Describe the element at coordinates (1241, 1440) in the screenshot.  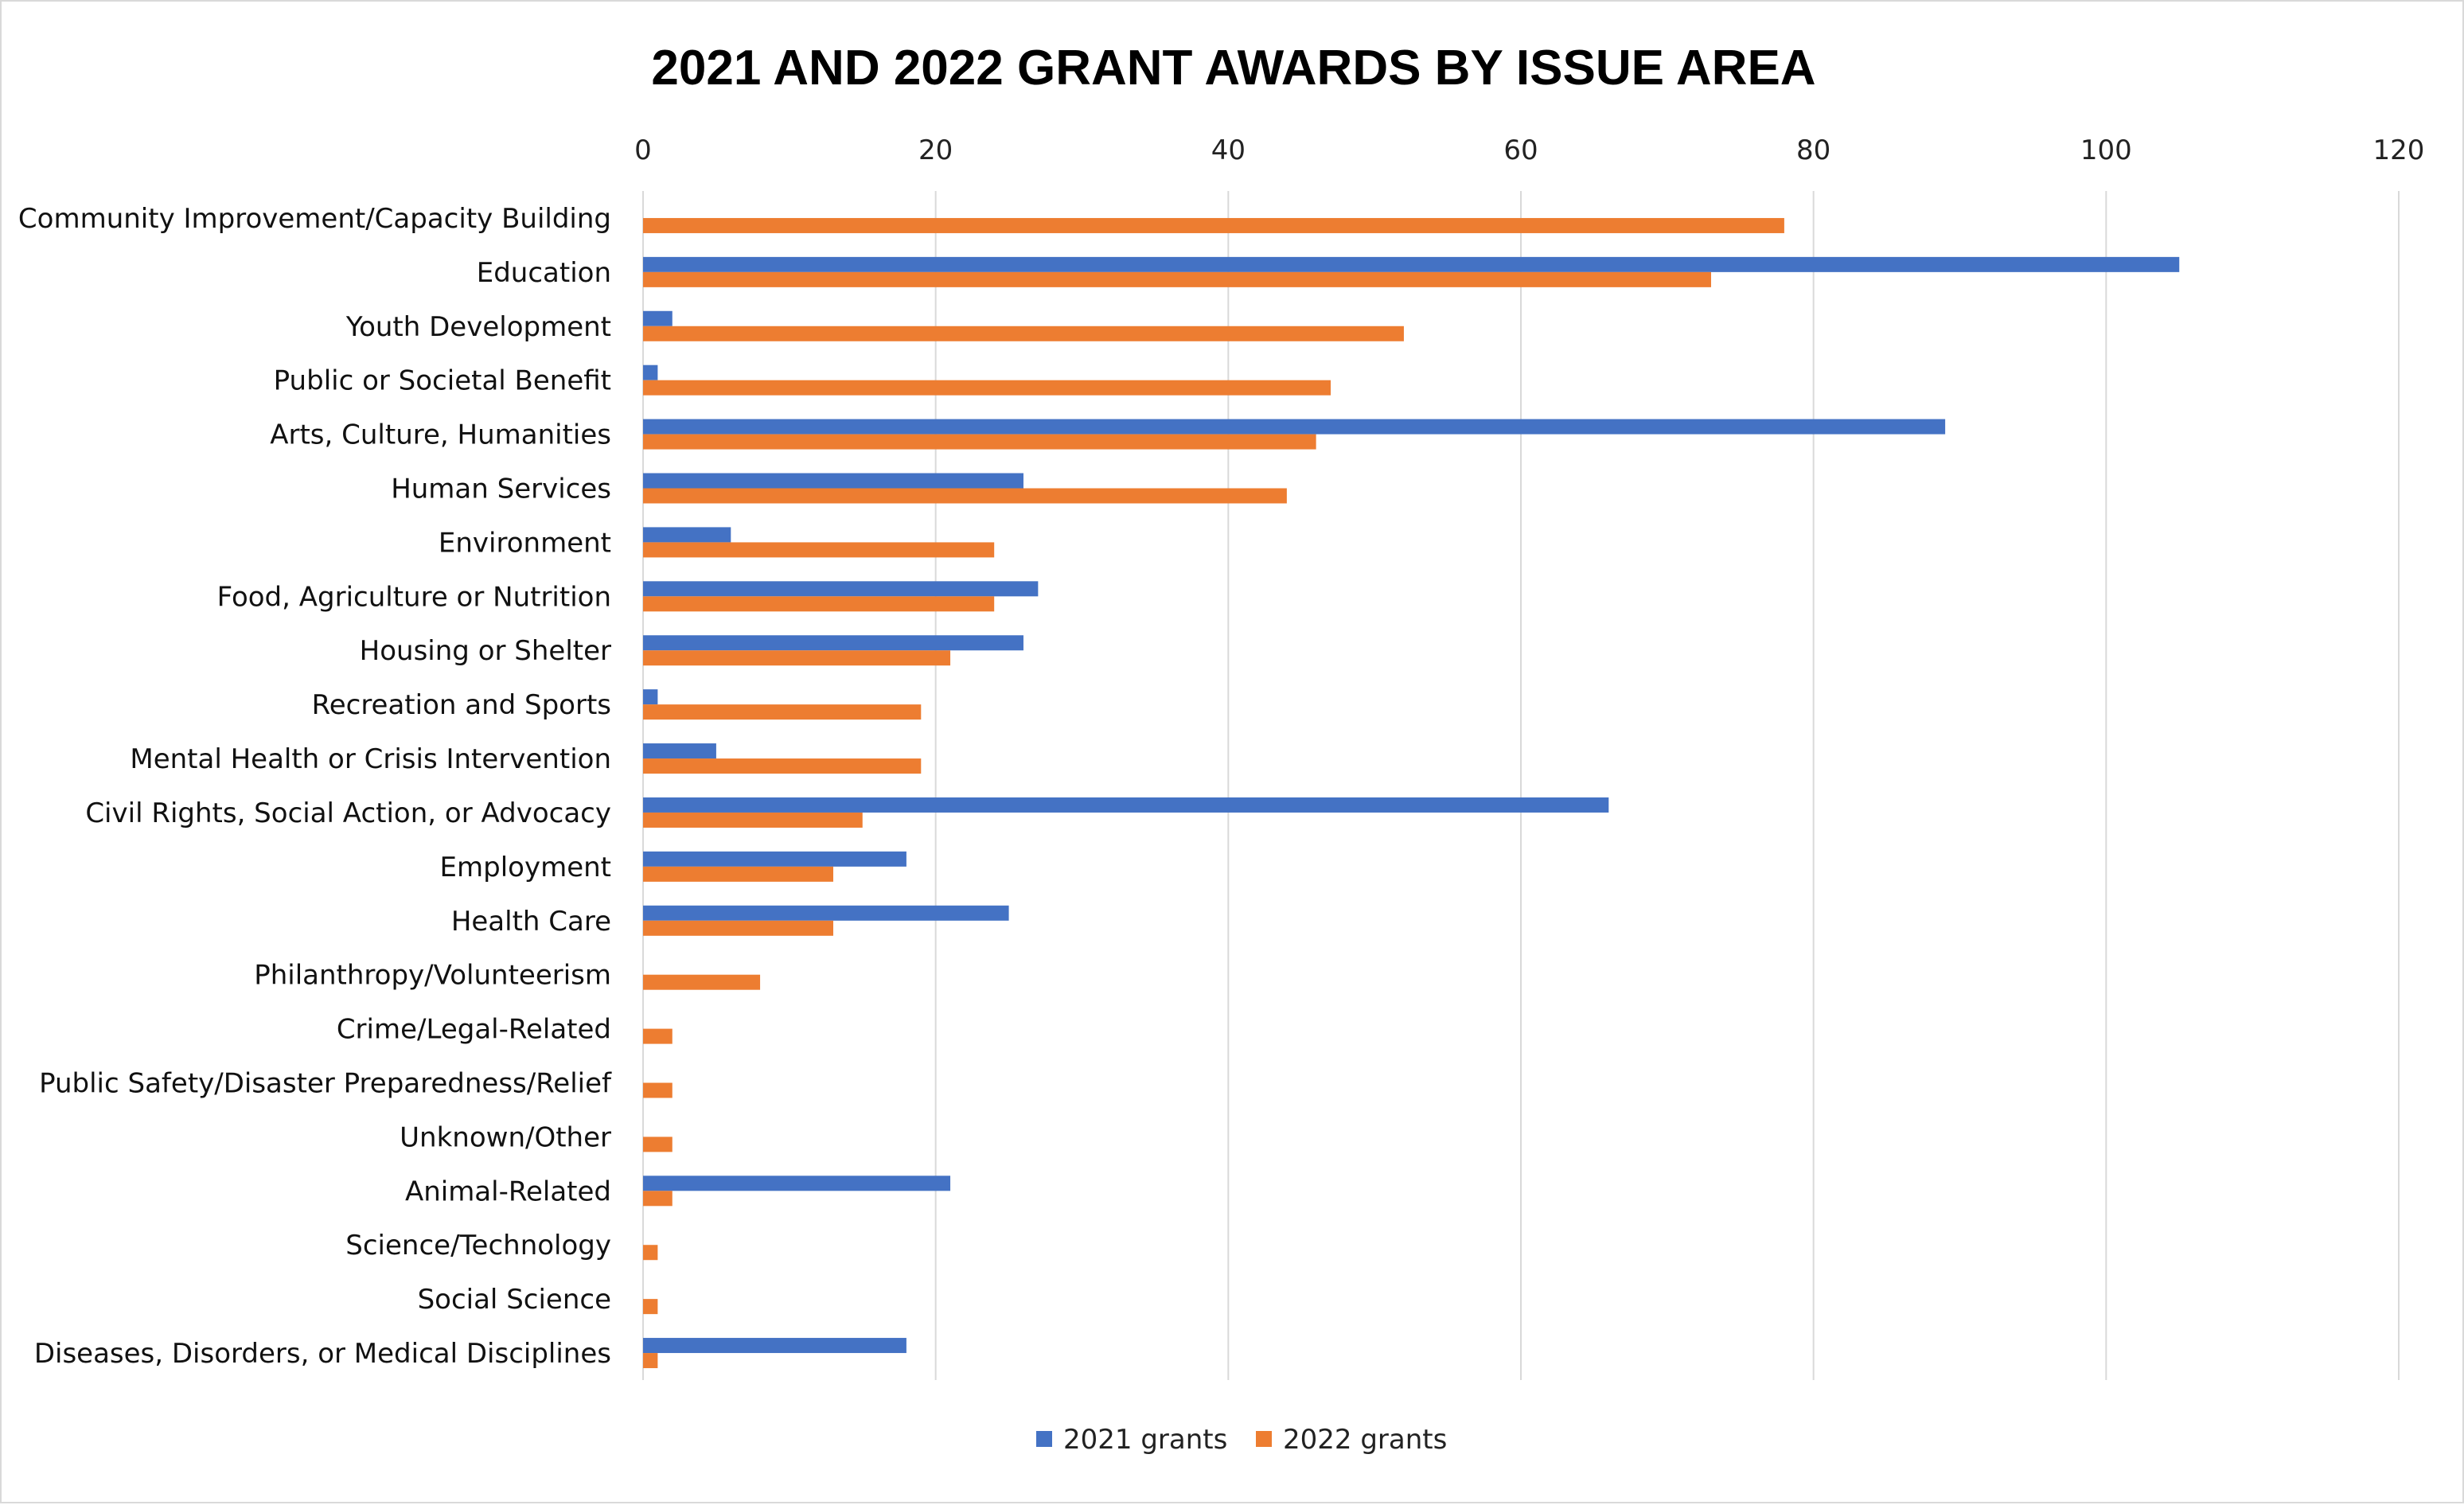
I see `legend: 2021 grants 2022 grants` at that location.